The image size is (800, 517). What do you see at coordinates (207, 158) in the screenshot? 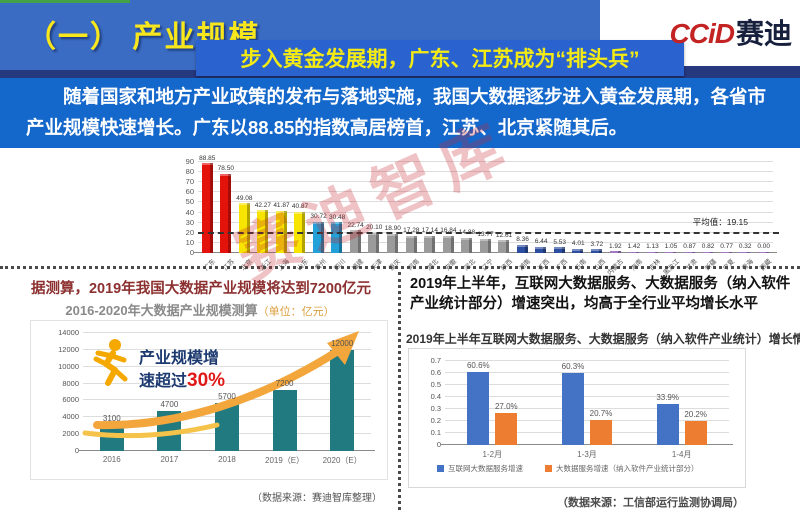
I see `bar-value-label: 88.85` at bounding box center [207, 158].